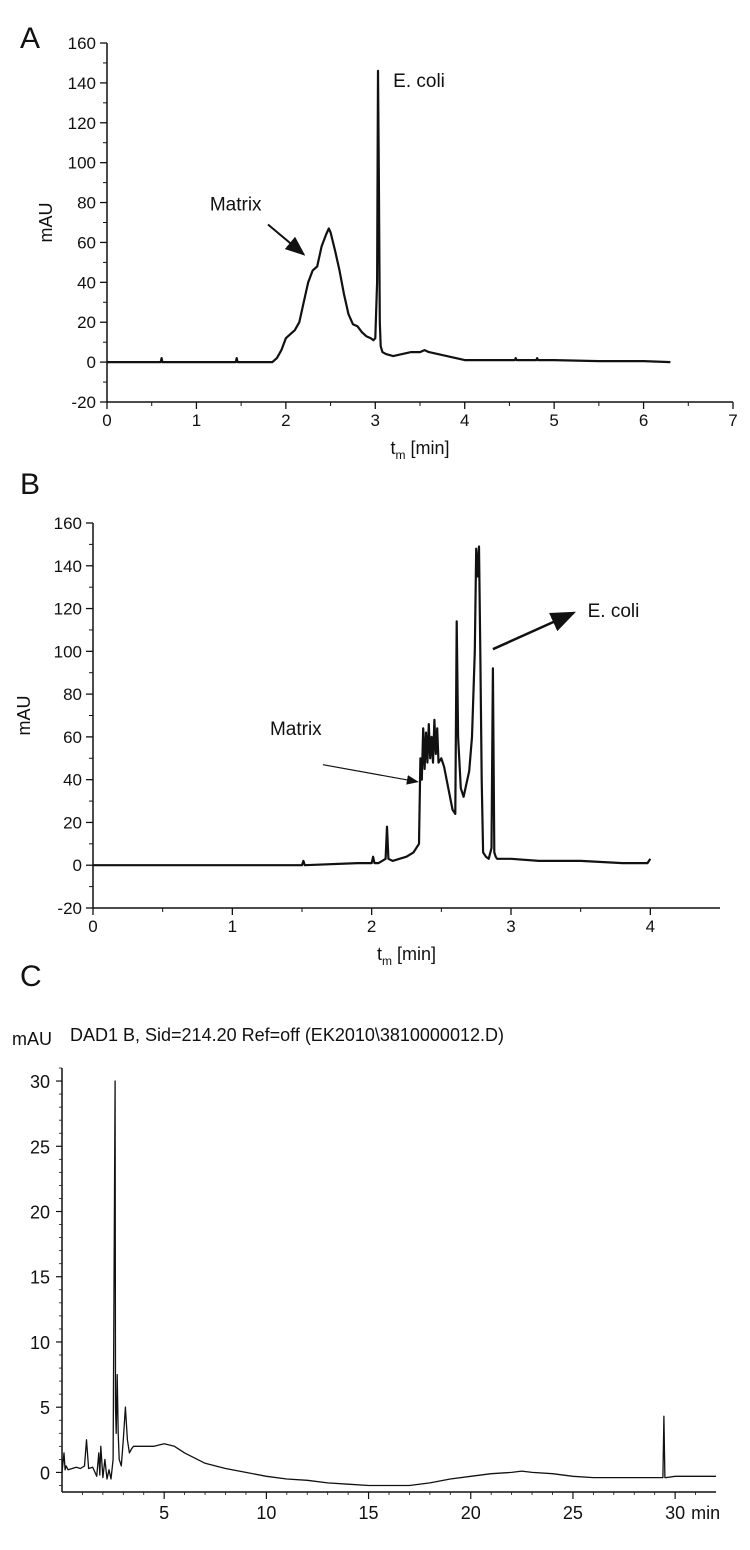 The height and width of the screenshot is (1550, 750). I want to click on x-tick-label: 30, so click(675, 1513).